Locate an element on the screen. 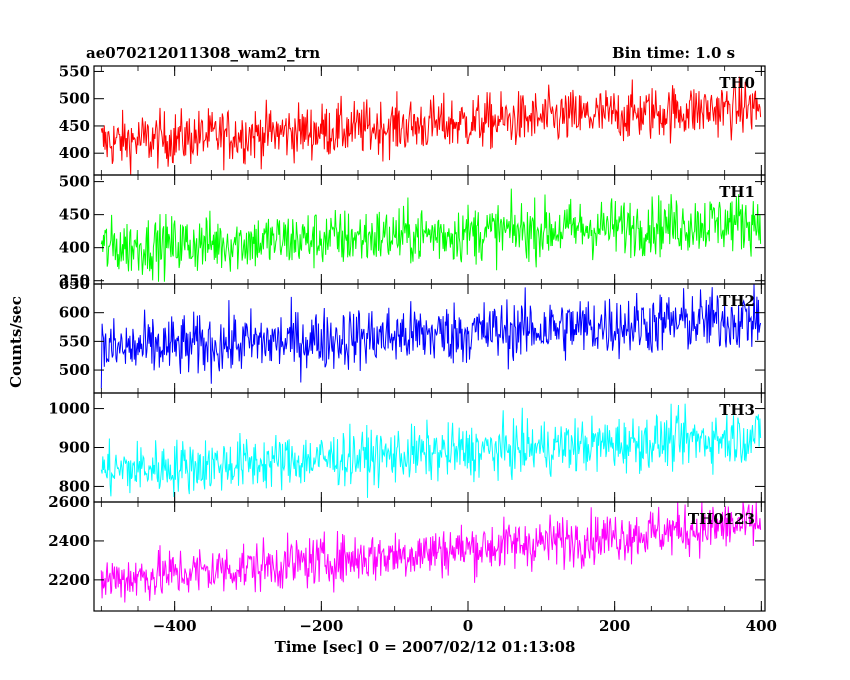 This screenshot has width=850, height=680. bin-time-label: Bin time: 1.0 s is located at coordinates (674, 53).